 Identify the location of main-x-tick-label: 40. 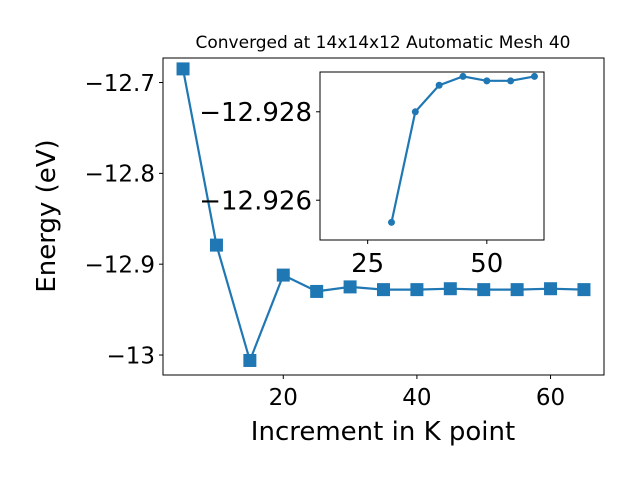
(416, 398).